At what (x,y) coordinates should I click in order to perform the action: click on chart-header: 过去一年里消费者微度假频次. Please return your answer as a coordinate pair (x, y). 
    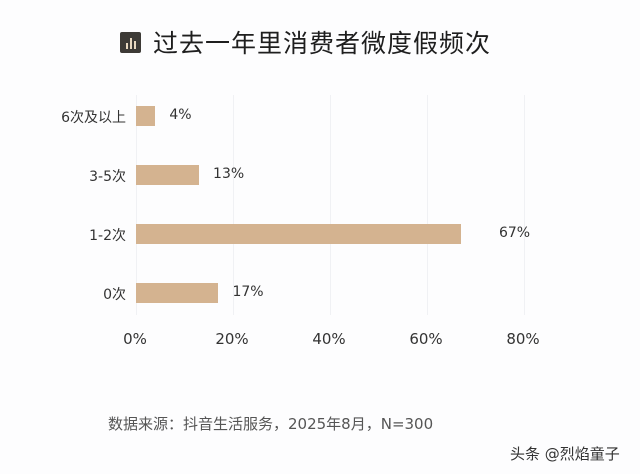
    Looking at the image, I should click on (305, 42).